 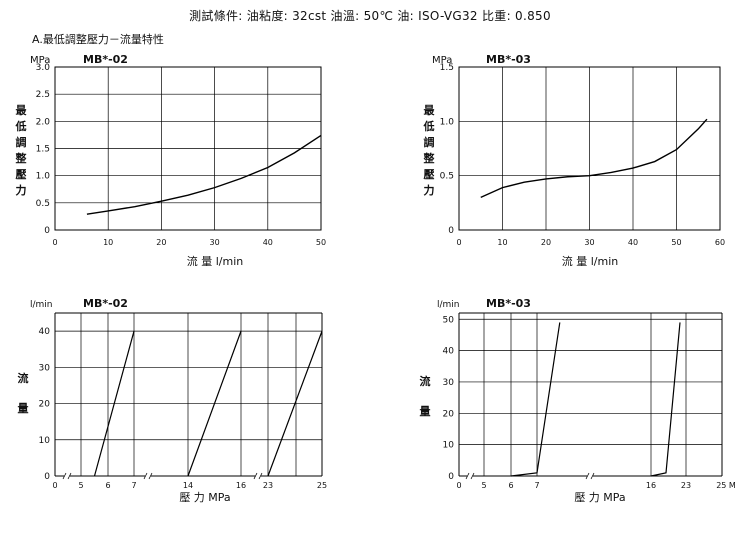 What do you see at coordinates (442, 60) in the screenshot?
I see `chart2-unit-label: MPa` at bounding box center [442, 60].